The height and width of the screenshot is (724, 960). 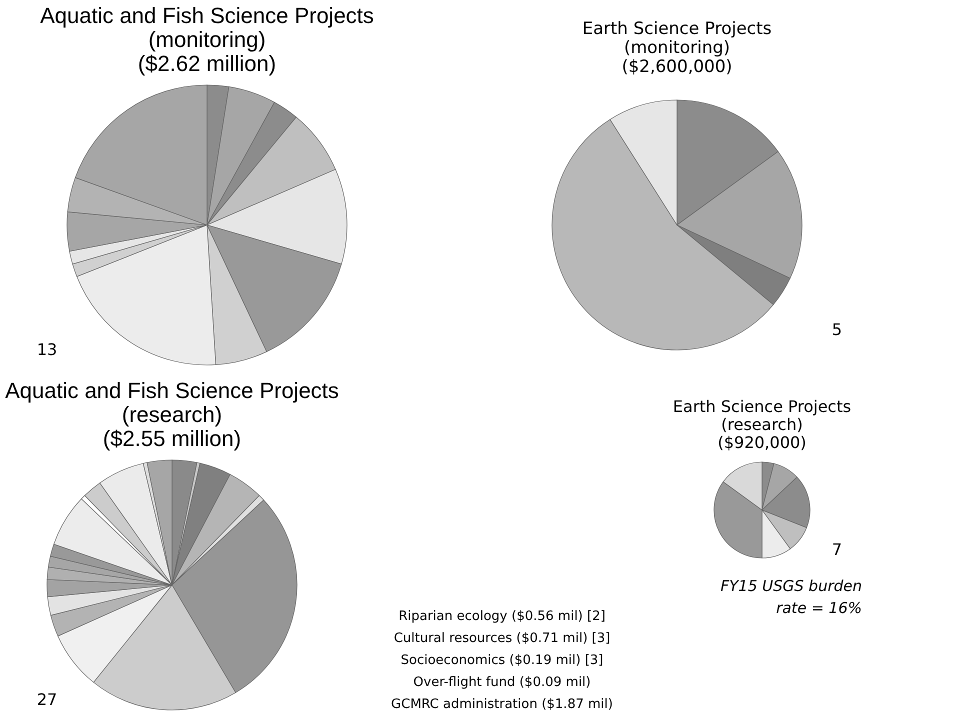 What do you see at coordinates (207, 39) in the screenshot?
I see `chart-title: Aquatic and Fish Science Projects (monitoring) ($2.62 million)` at bounding box center [207, 39].